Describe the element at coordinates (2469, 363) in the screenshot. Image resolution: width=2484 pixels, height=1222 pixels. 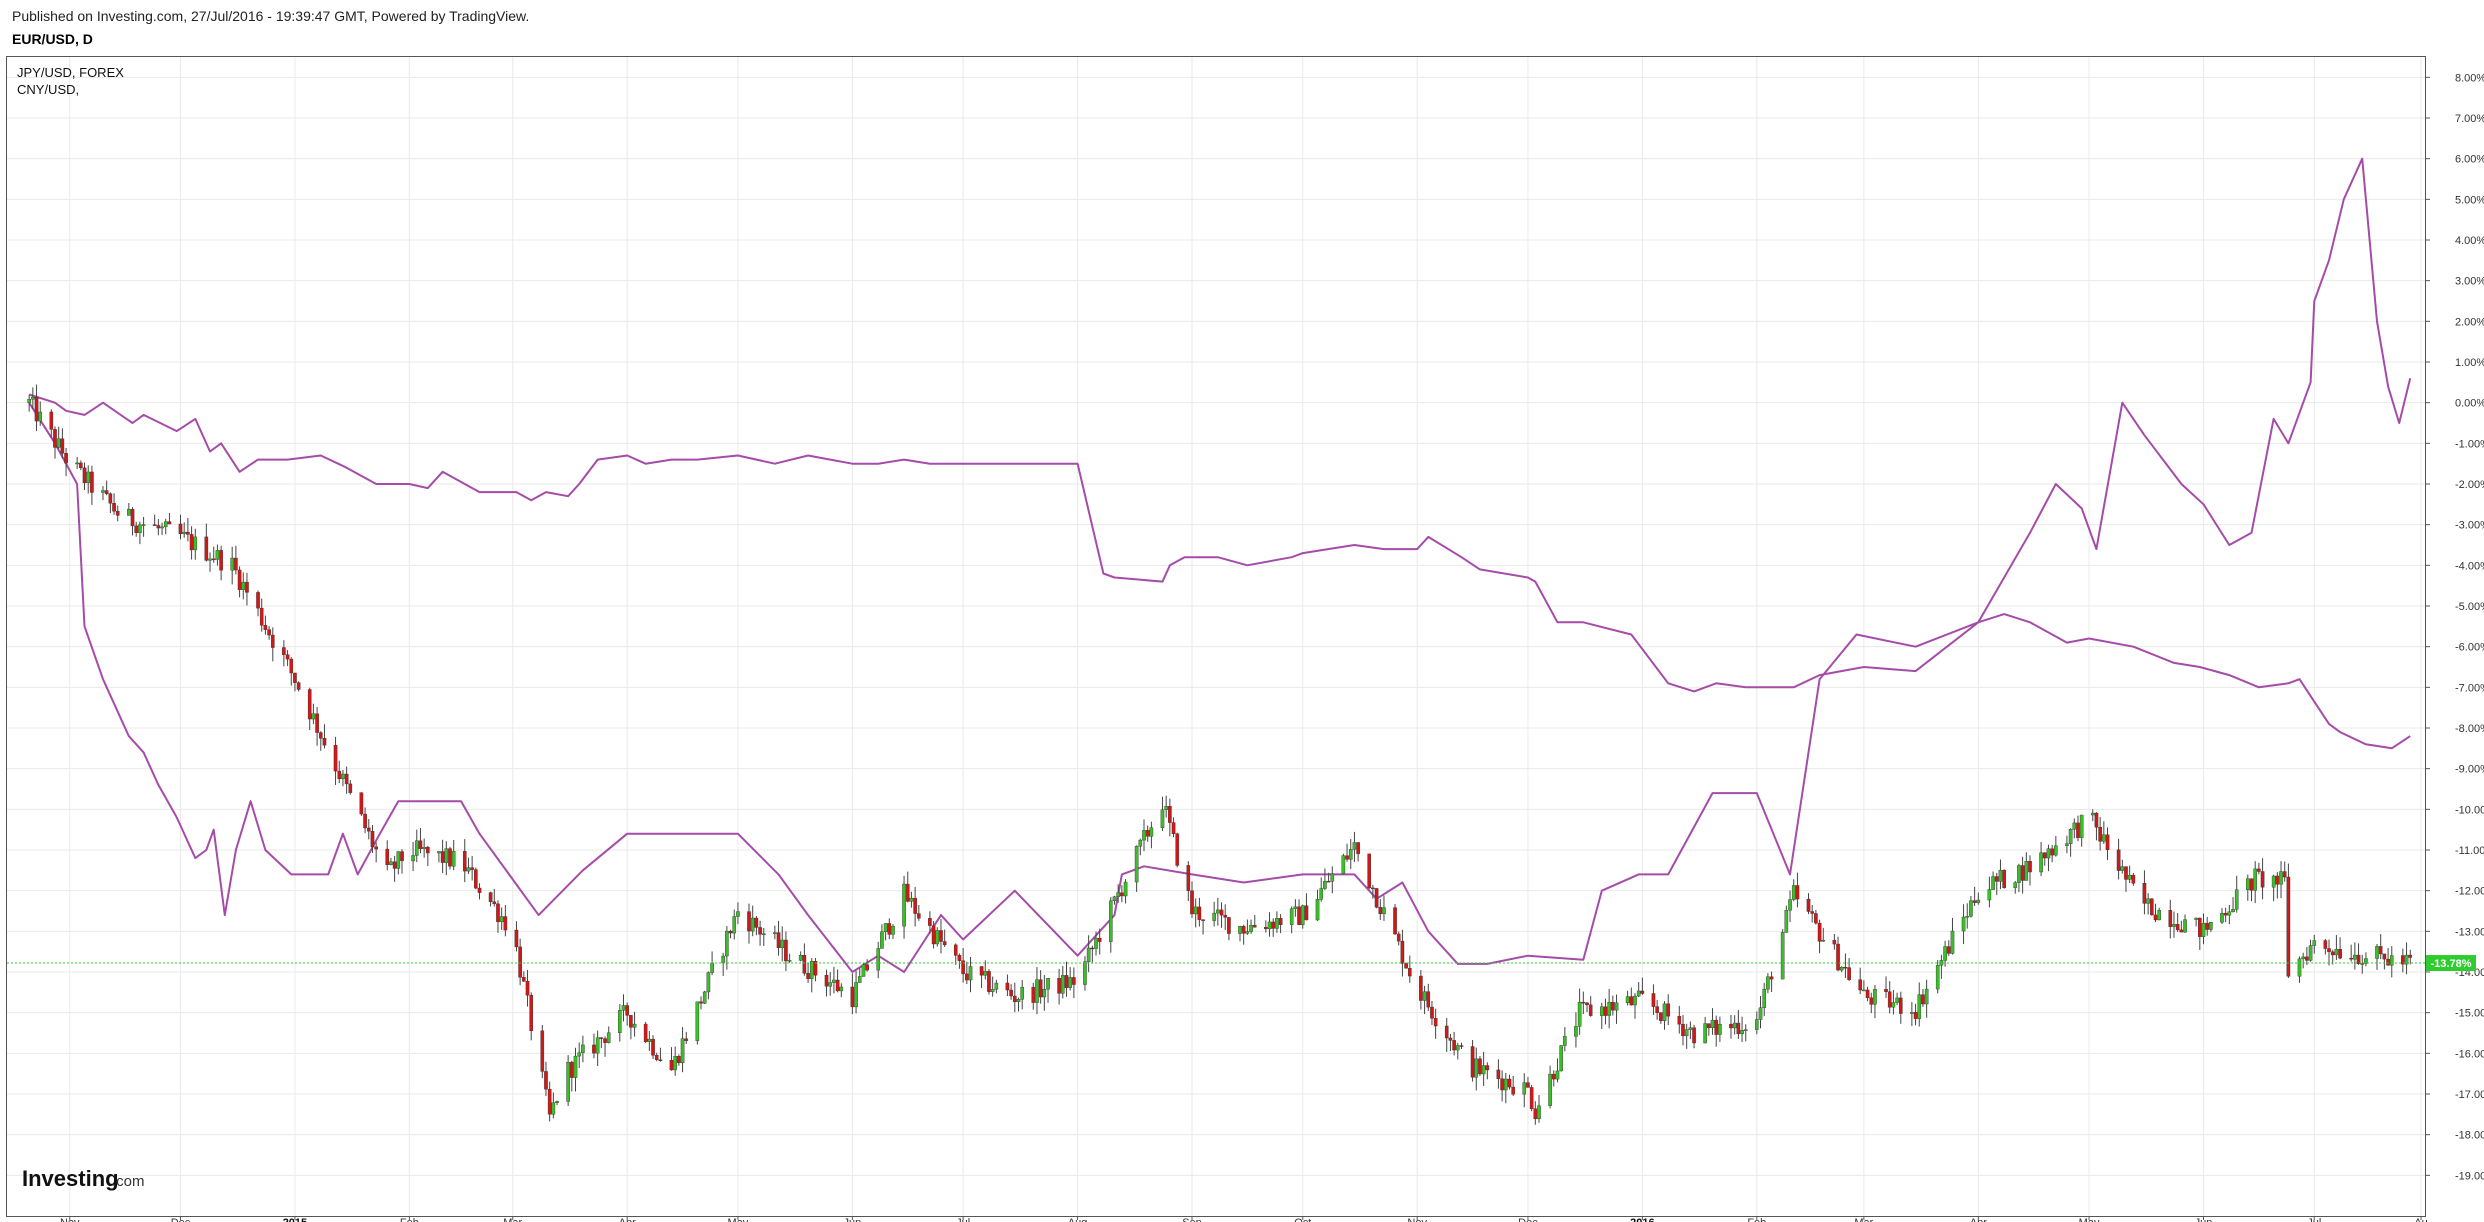
I see `y-tick-label: 1.00%` at that location.